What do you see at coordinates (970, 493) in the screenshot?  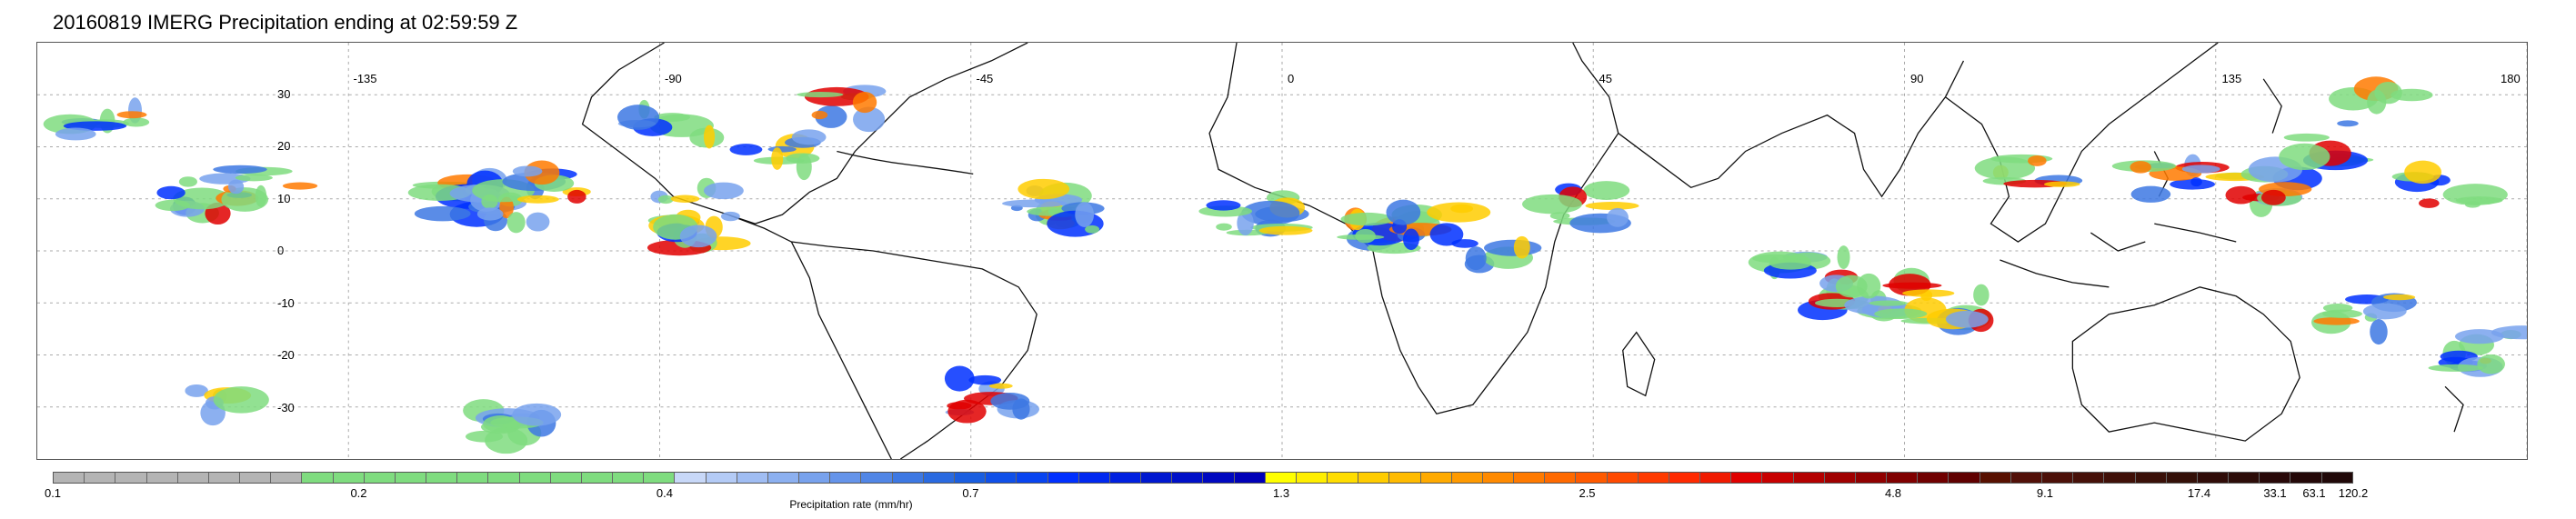 I see `colorbar-tick-label: 0.7` at bounding box center [970, 493].